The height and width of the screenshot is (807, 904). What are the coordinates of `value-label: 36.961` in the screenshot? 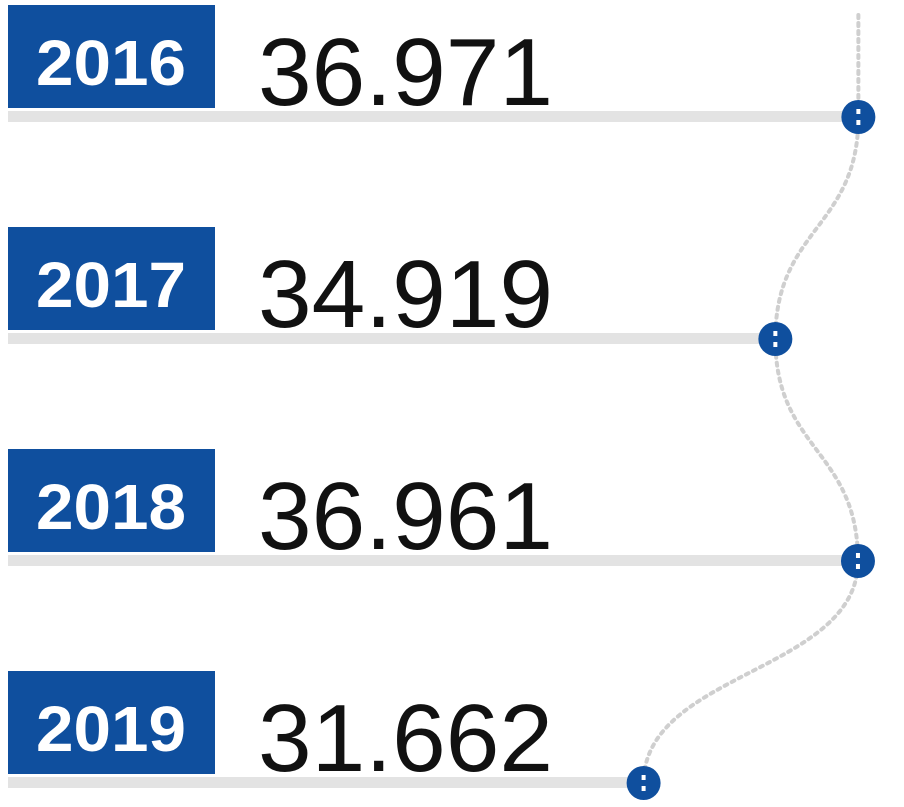 It's located at (405, 516).